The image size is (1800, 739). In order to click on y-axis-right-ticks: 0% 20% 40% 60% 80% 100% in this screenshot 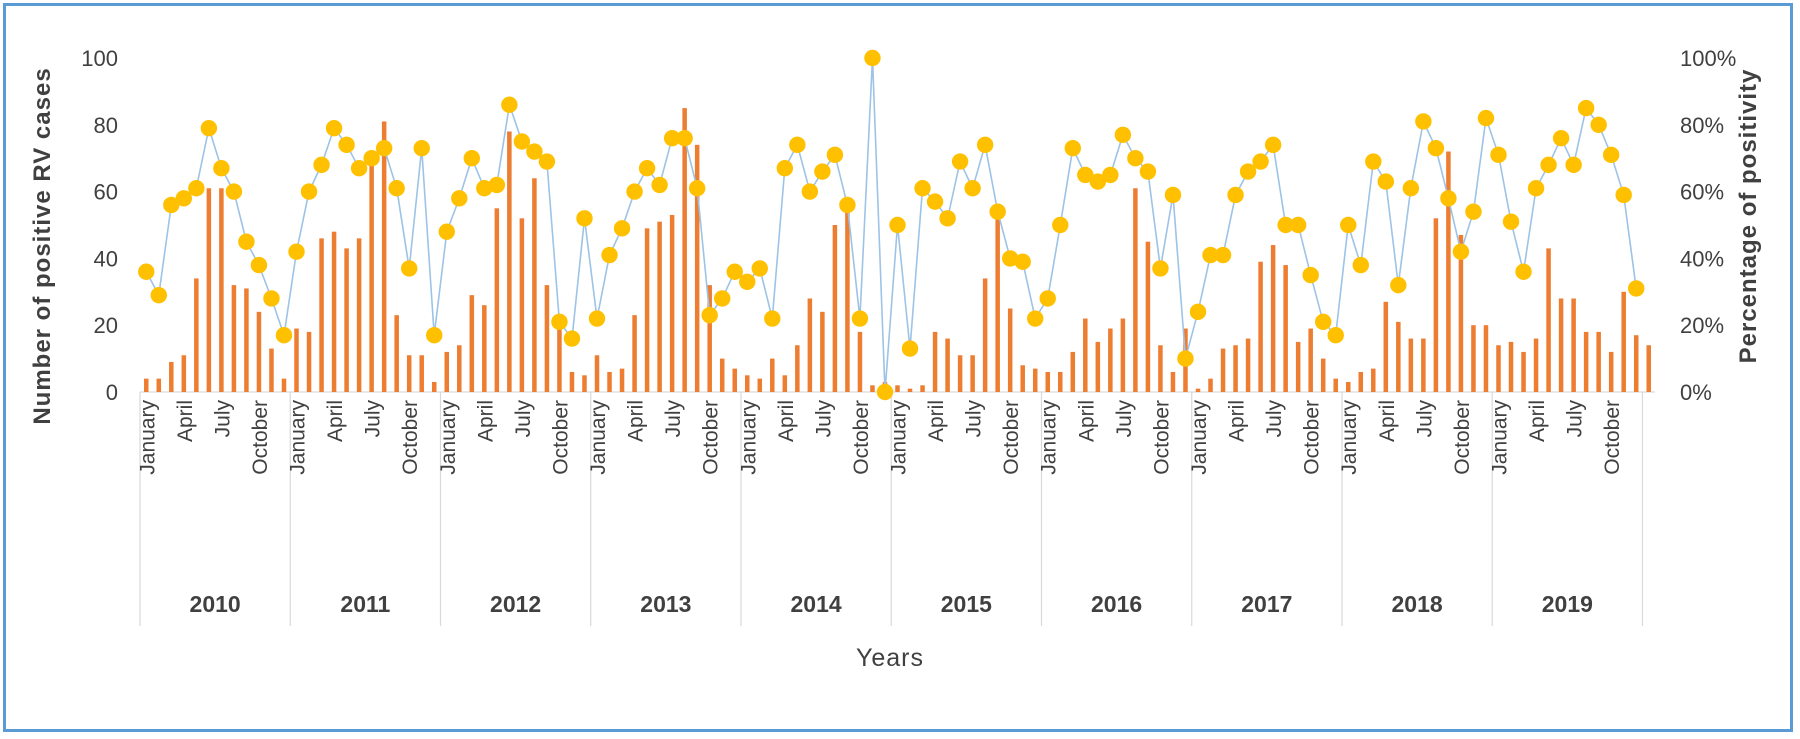, I will do `click(1708, 225)`.